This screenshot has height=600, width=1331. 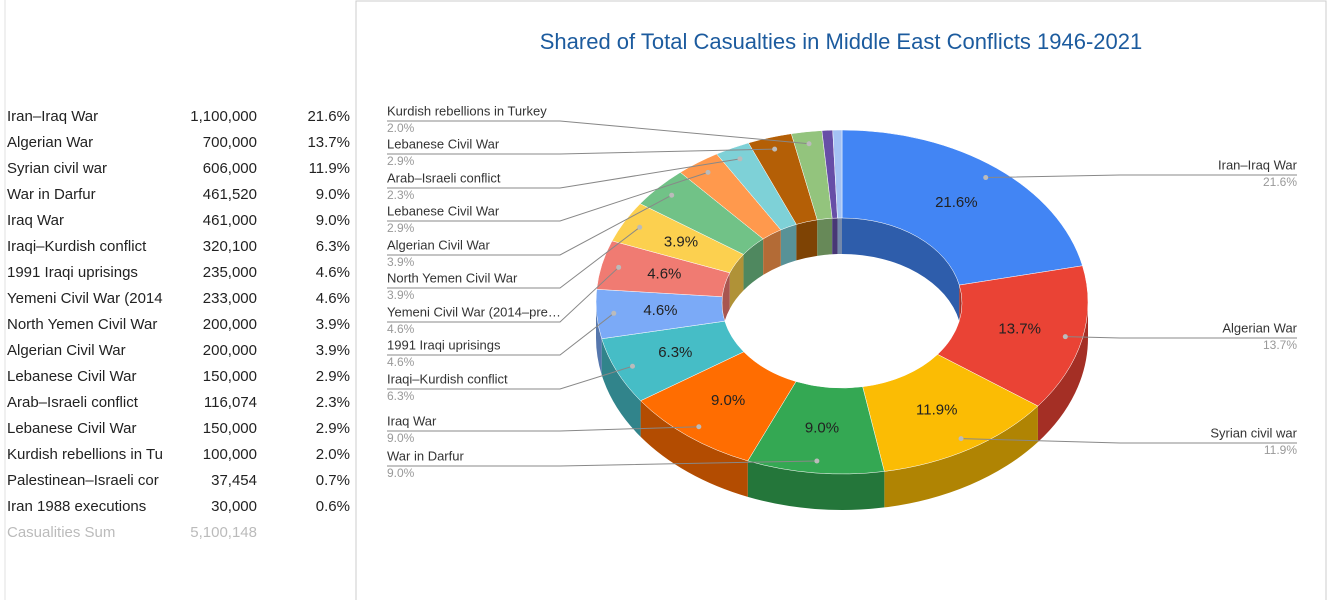 I want to click on cell-number: 37,454, so click(x=234, y=480).